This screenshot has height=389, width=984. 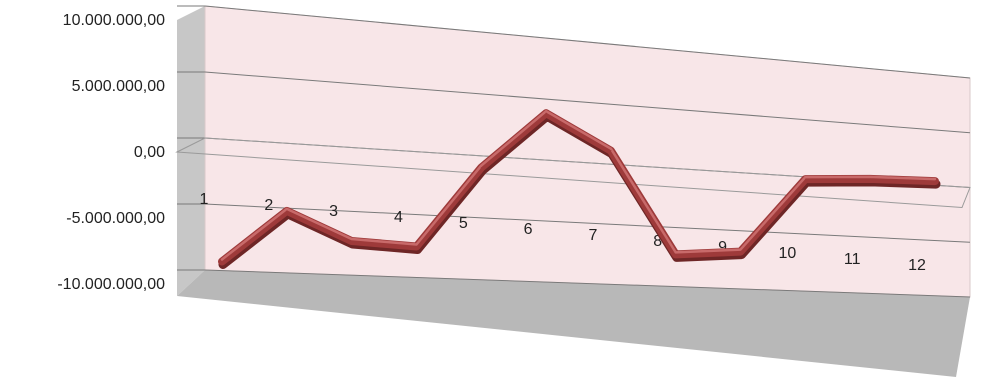 I want to click on x-tick-label: 4, so click(x=398, y=217).